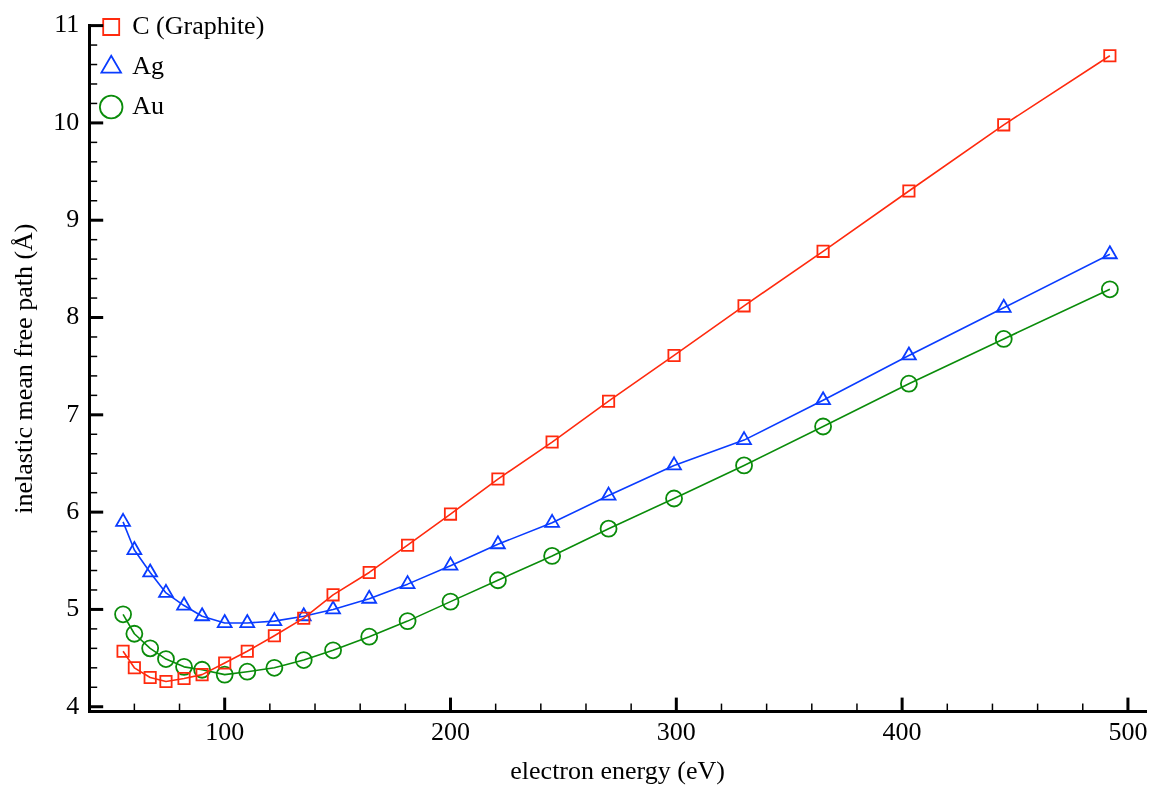  I want to click on legend-label: C (Graphite), so click(198, 25).